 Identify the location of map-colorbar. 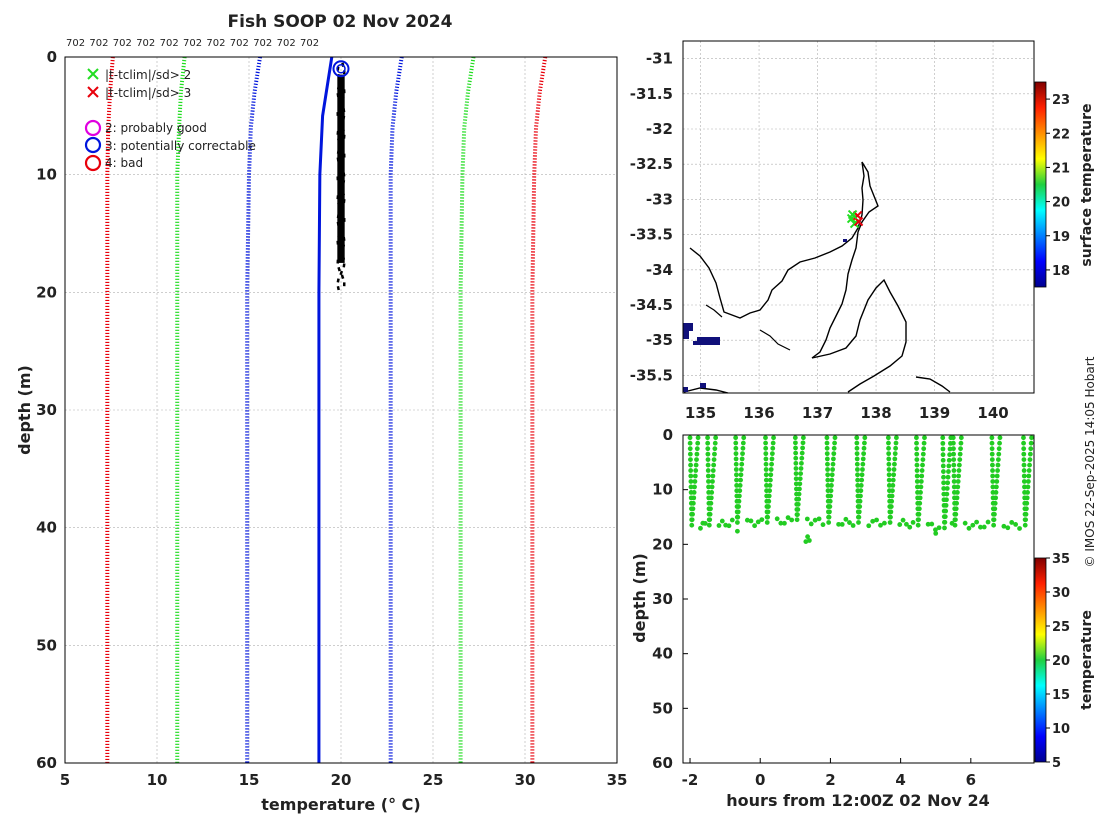
(1040, 184).